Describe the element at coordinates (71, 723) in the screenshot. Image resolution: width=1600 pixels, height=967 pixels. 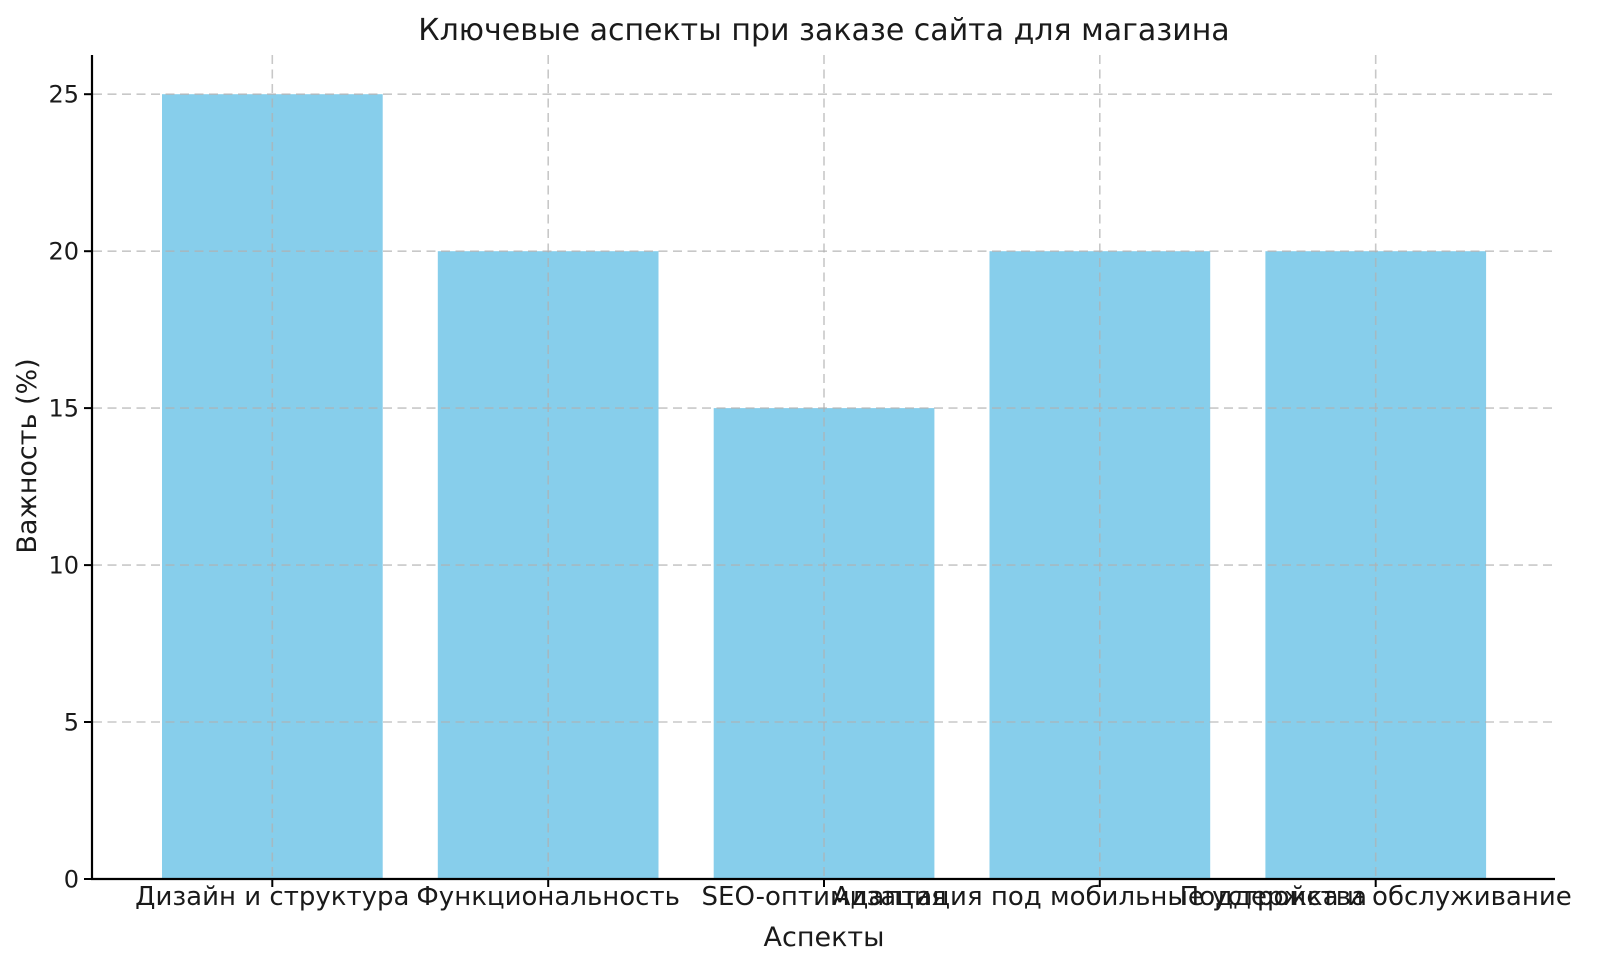
I see `y-tick-label: 5` at that location.